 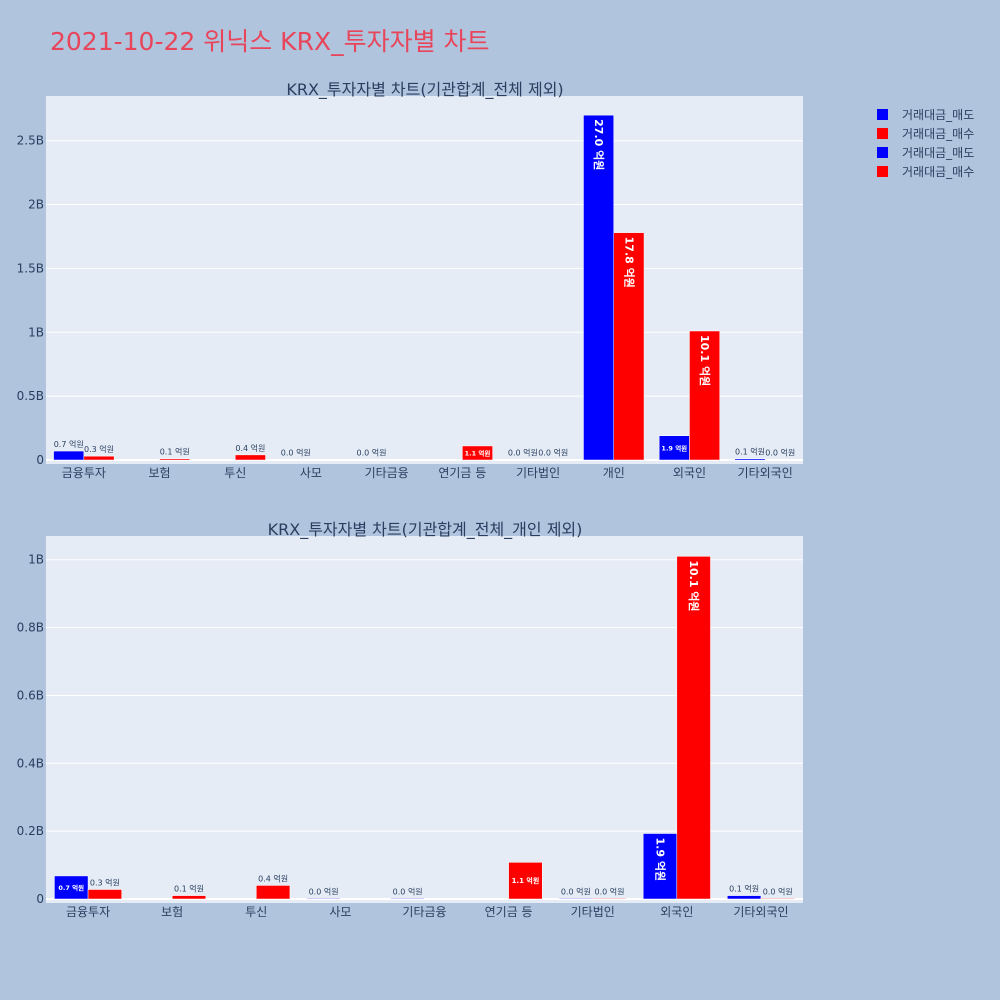 I want to click on y-tick-label: 1.5B, so click(x=30, y=268).